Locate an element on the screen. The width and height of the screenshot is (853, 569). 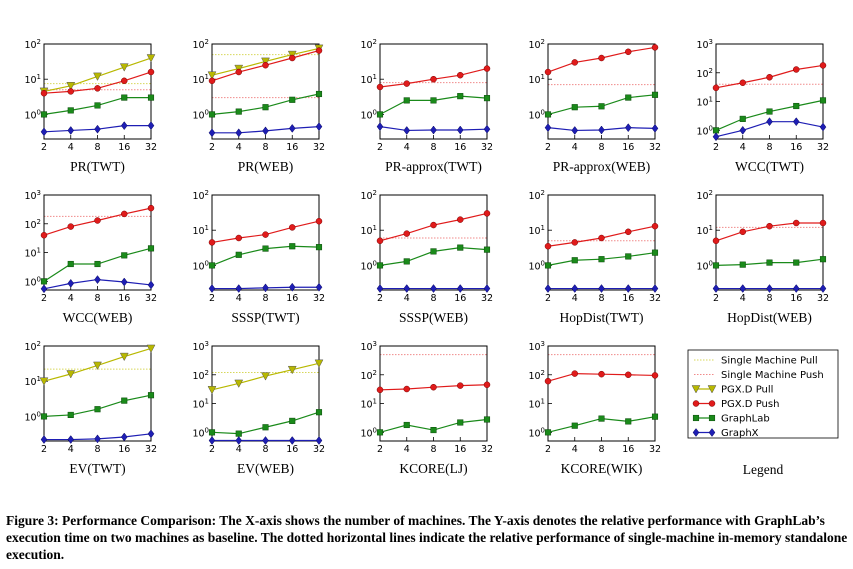
subplot-ev-twt-: 10⁰ 10¹ 10² 2 4 8 16 32 EV(TWT) is located at coordinates (90, 408).